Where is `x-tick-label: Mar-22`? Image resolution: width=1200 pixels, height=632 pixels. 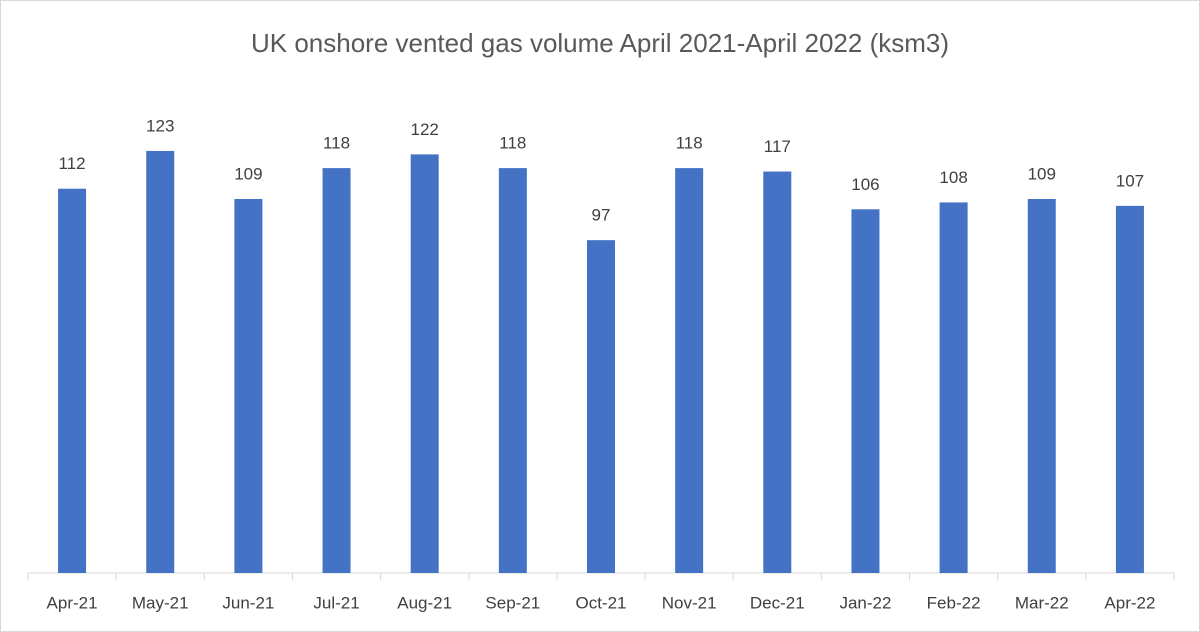
x-tick-label: Mar-22 is located at coordinates (1042, 602).